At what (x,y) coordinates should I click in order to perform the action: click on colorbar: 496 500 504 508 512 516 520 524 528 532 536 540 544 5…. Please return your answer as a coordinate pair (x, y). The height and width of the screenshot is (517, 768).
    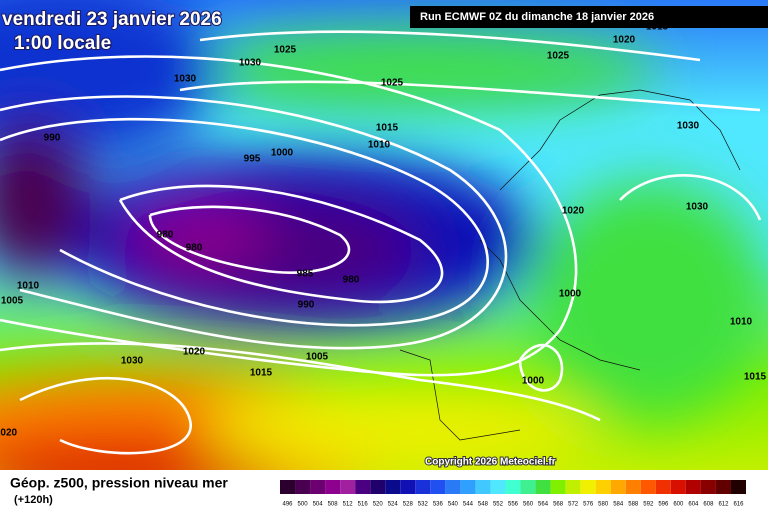
    Looking at the image, I should click on (513, 494).